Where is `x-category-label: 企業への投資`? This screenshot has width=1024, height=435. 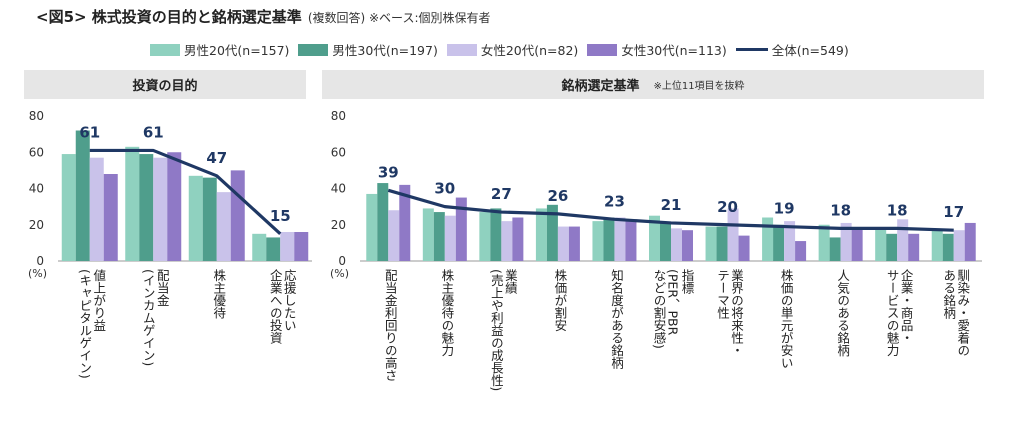 x-category-label: 企業への投資 is located at coordinates (275, 306).